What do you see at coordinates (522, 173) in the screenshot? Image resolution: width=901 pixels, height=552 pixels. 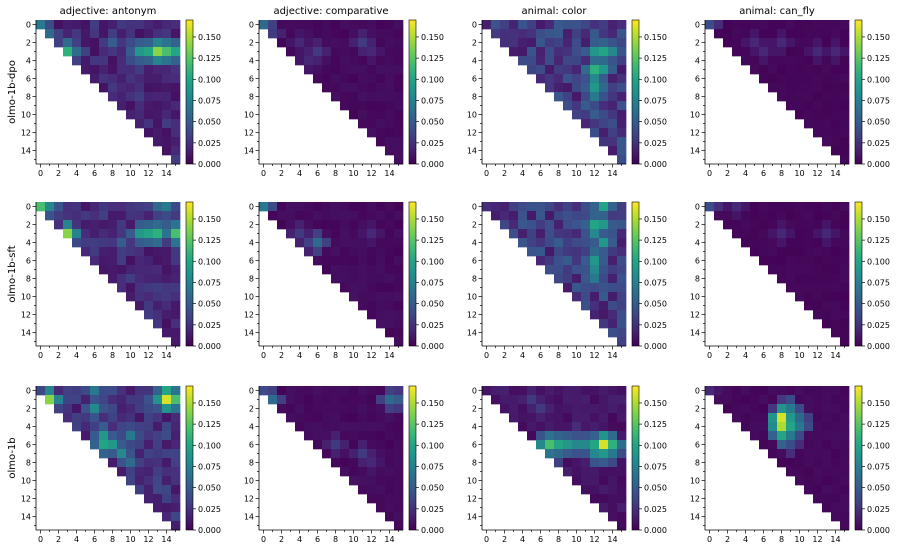 I see `x-tick-label: 4` at bounding box center [522, 173].